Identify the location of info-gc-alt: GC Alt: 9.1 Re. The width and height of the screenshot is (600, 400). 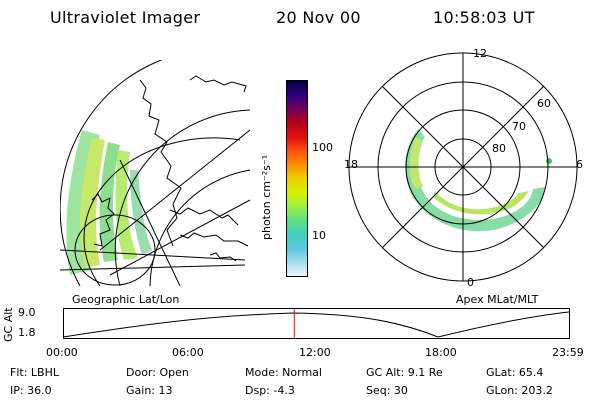
(404, 372).